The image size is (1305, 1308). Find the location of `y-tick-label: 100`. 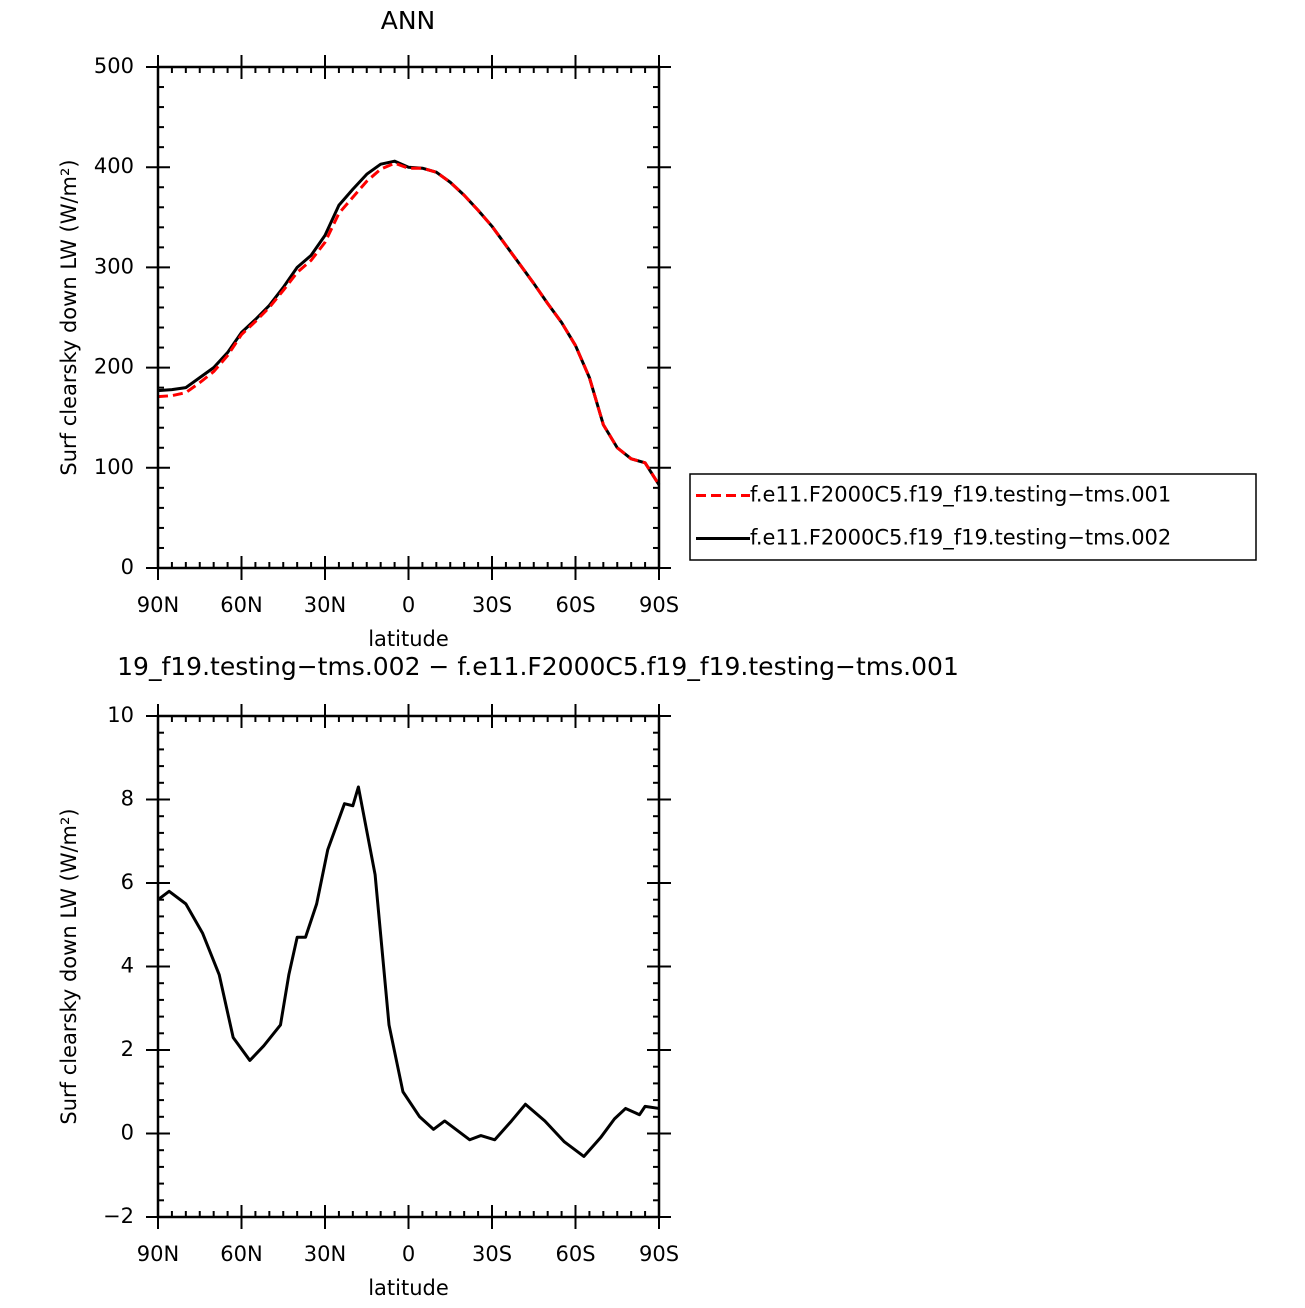

y-tick-label: 100 is located at coordinates (114, 467).